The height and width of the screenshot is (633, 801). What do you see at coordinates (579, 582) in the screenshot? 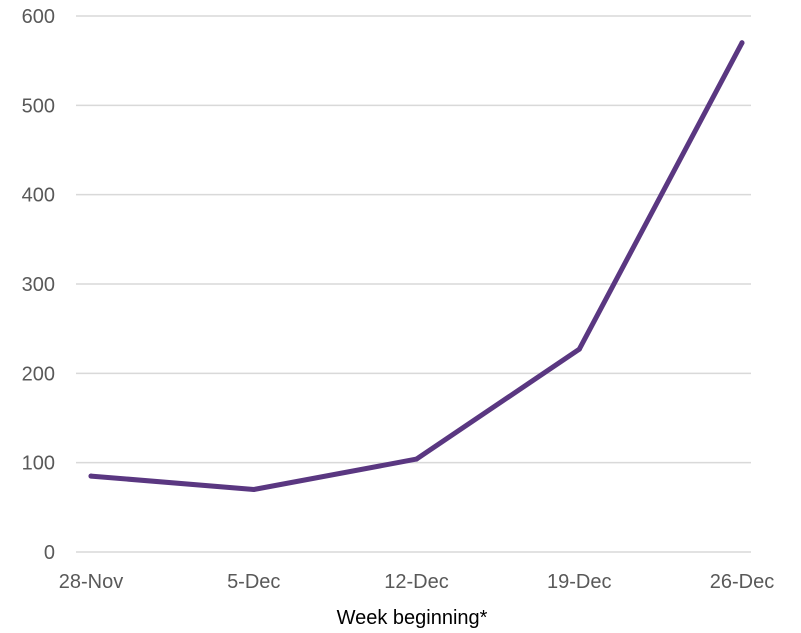
I see `x-tick-label-19-Dec: 19-Dec` at bounding box center [579, 582].